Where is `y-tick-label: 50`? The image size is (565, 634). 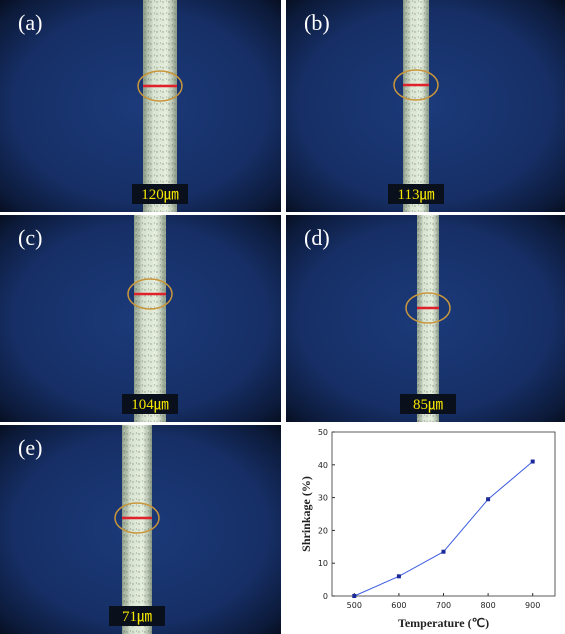 y-tick-label: 50 is located at coordinates (323, 432).